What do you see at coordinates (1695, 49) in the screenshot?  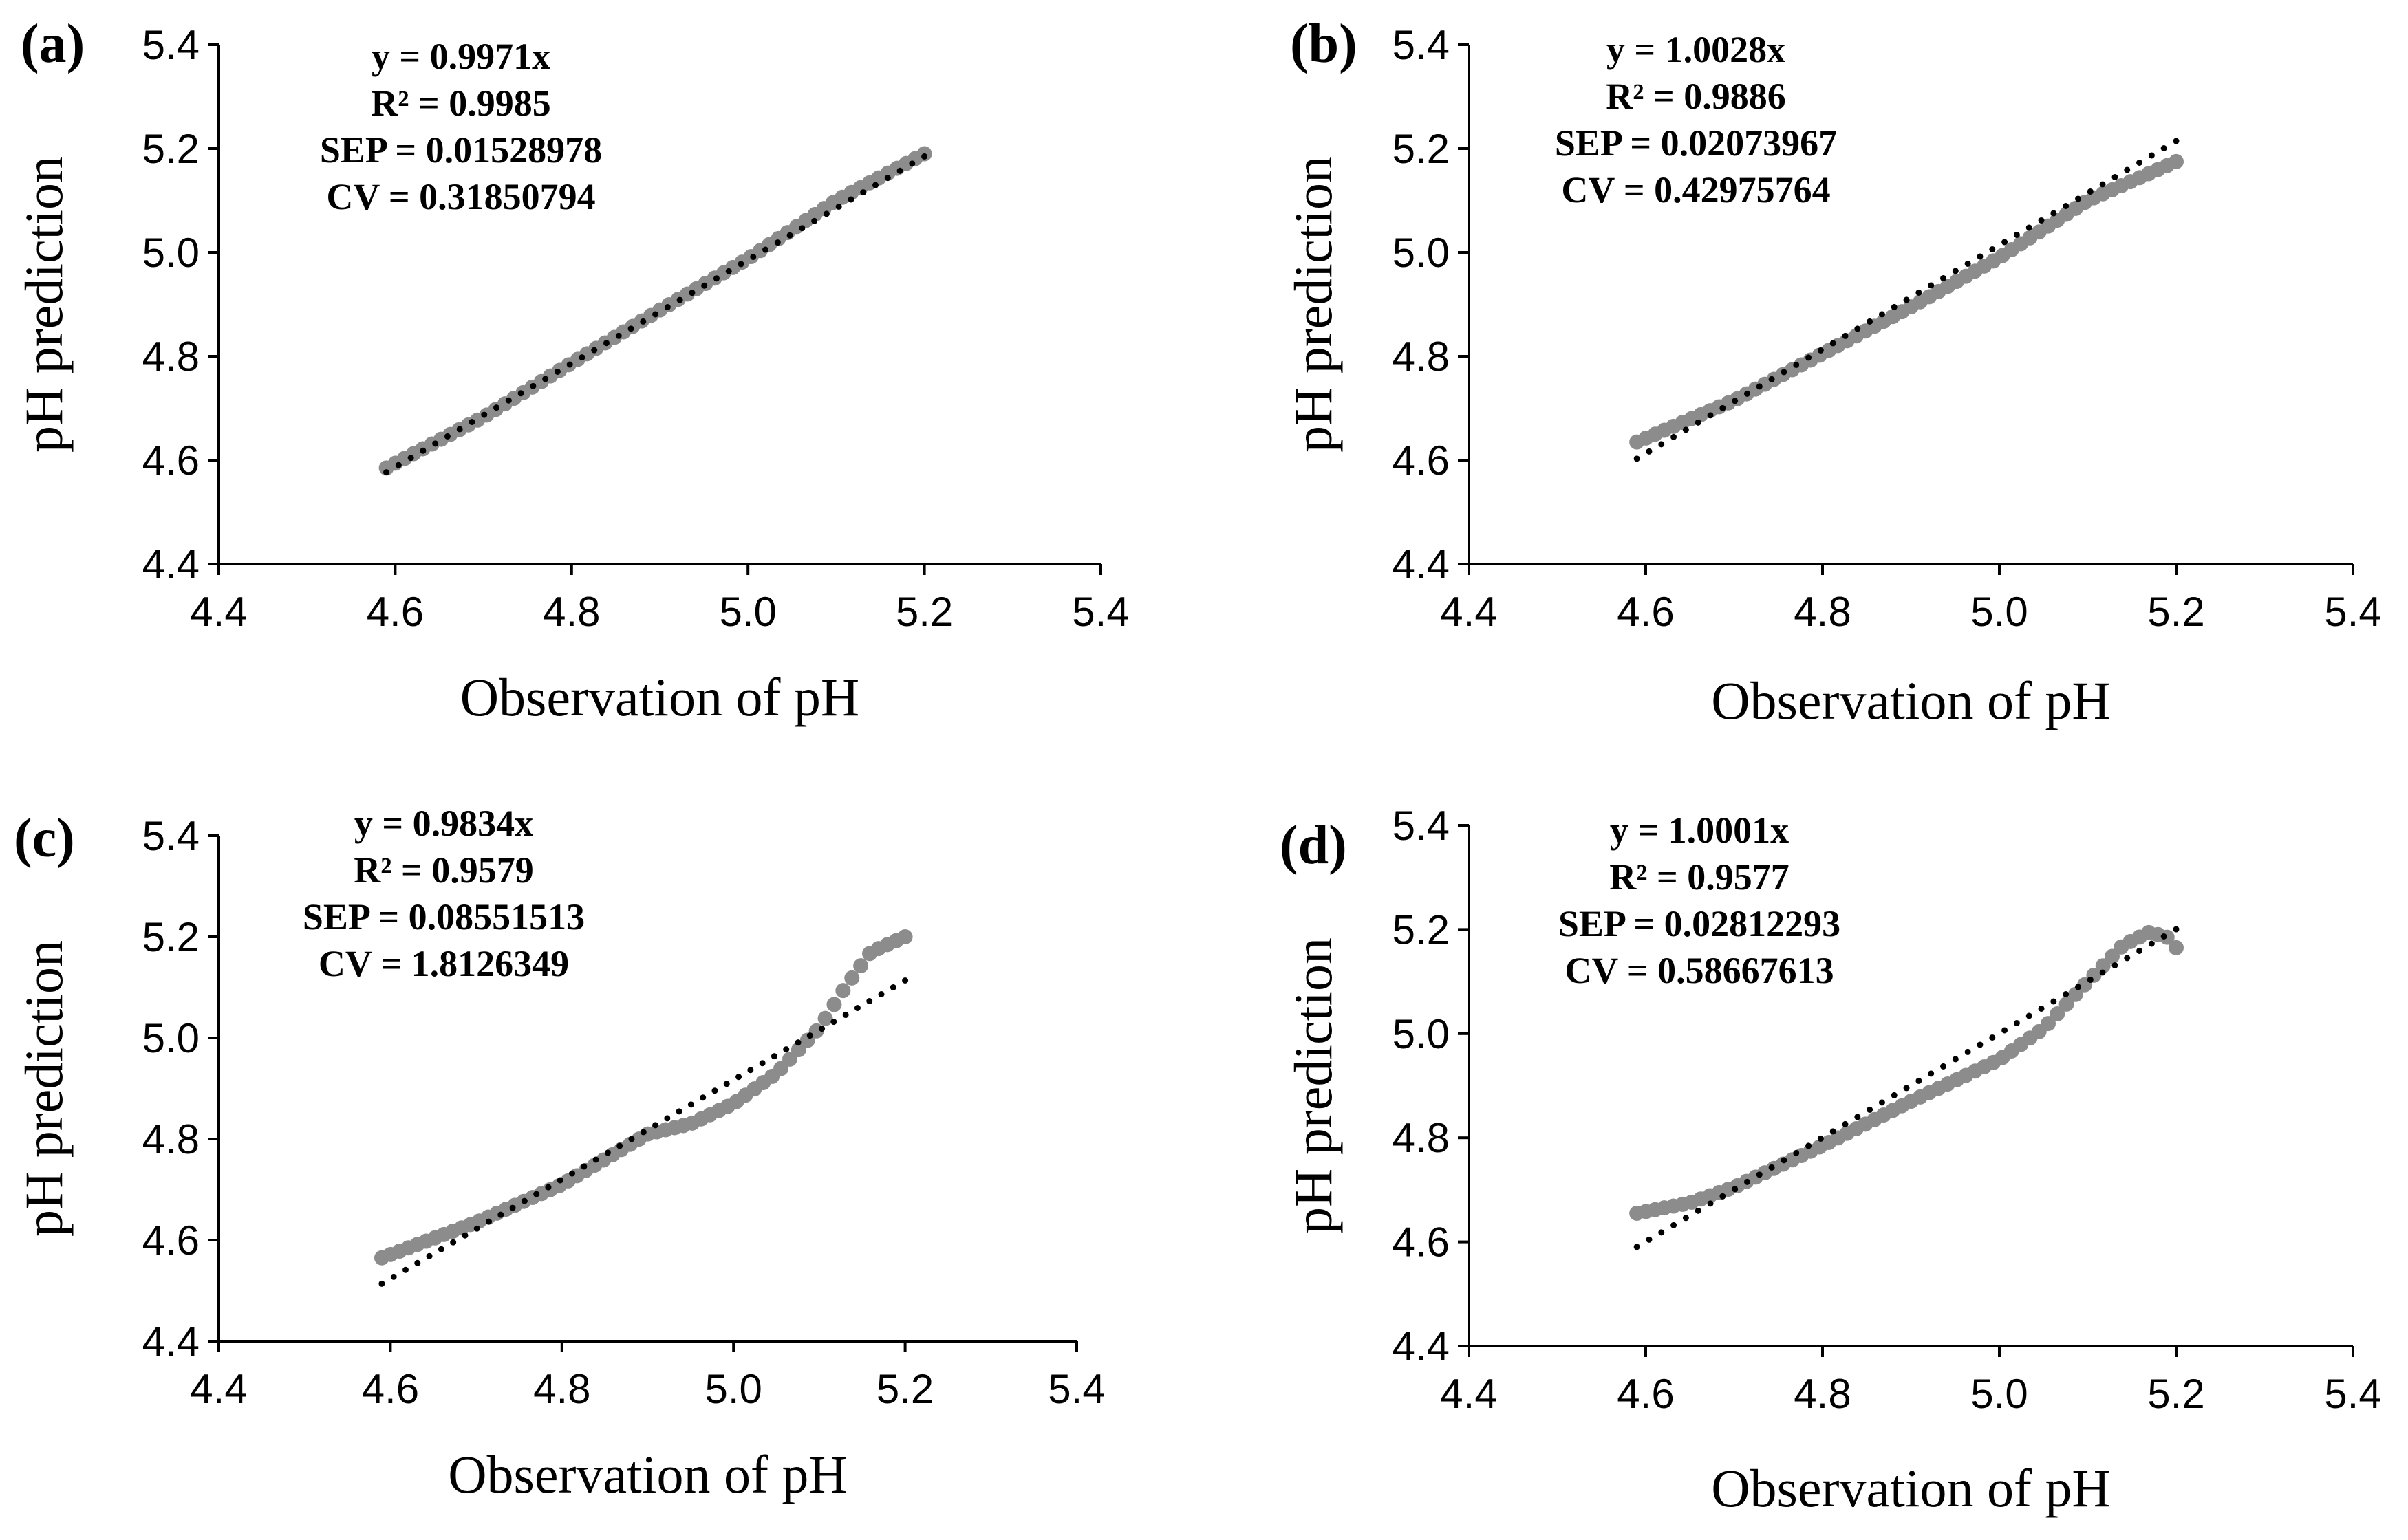 I see `stat-text: y = 1.0028x` at bounding box center [1695, 49].